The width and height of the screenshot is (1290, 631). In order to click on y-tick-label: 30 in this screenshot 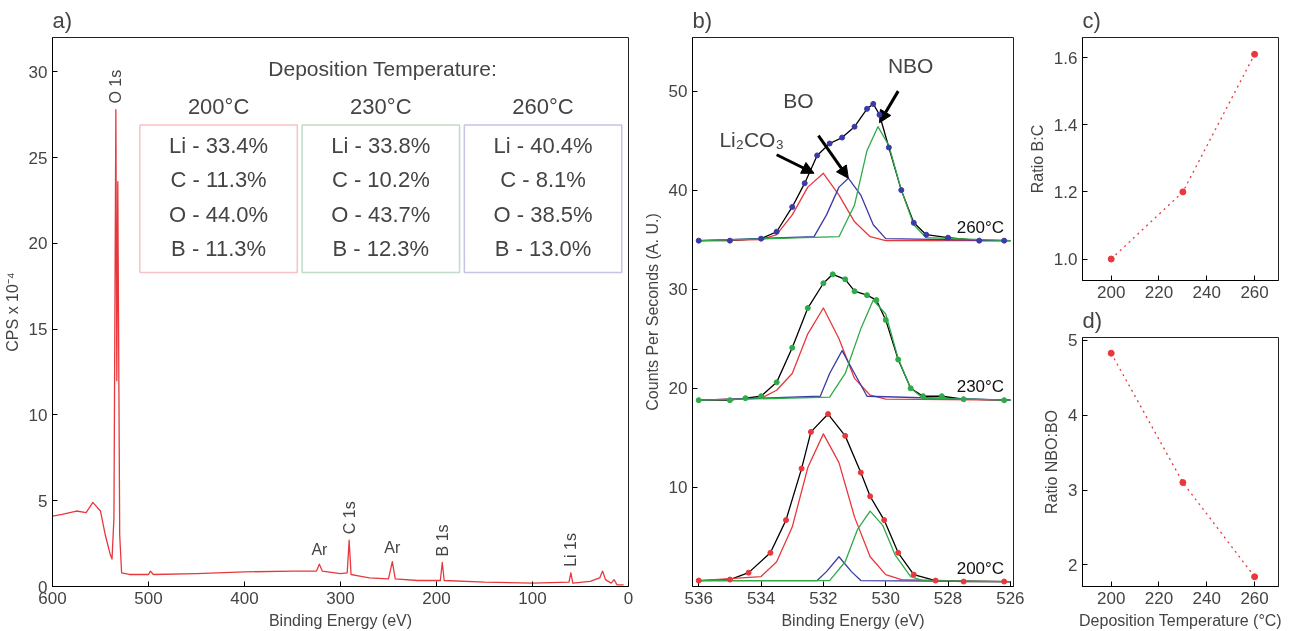, I will do `click(678, 290)`.